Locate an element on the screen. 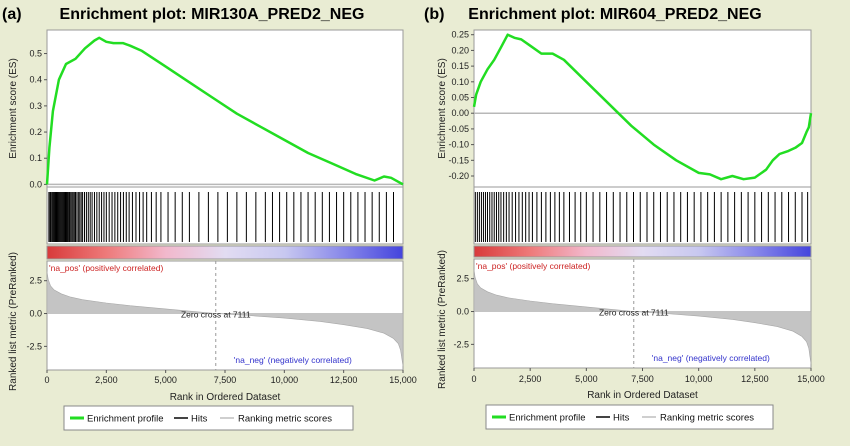 Image resolution: width=850 pixels, height=446 pixels. chart-title: Enrichment plot: MIR130A_PRED2_NEG is located at coordinates (212, 14).